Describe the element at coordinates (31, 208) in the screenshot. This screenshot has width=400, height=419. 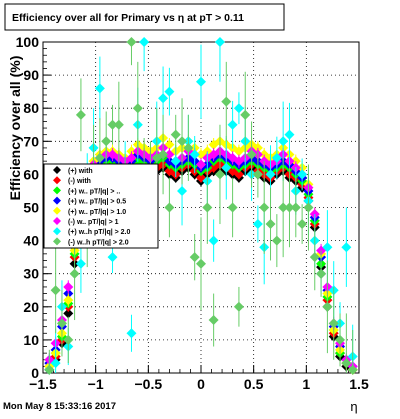
I see `y-tick-label: 50` at that location.